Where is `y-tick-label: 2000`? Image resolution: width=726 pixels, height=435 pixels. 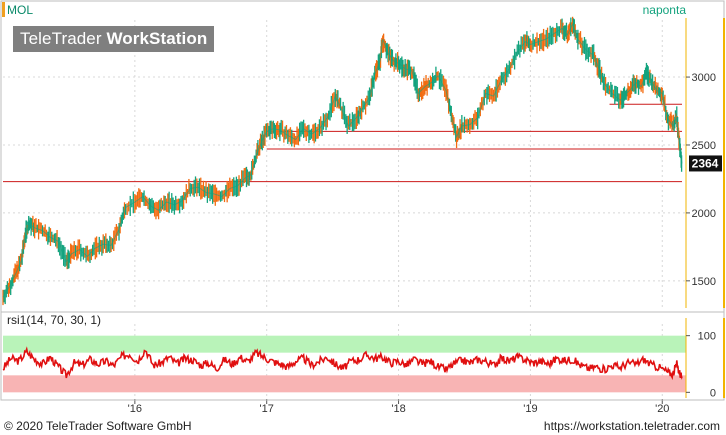 y-tick-label: 2000 is located at coordinates (704, 214).